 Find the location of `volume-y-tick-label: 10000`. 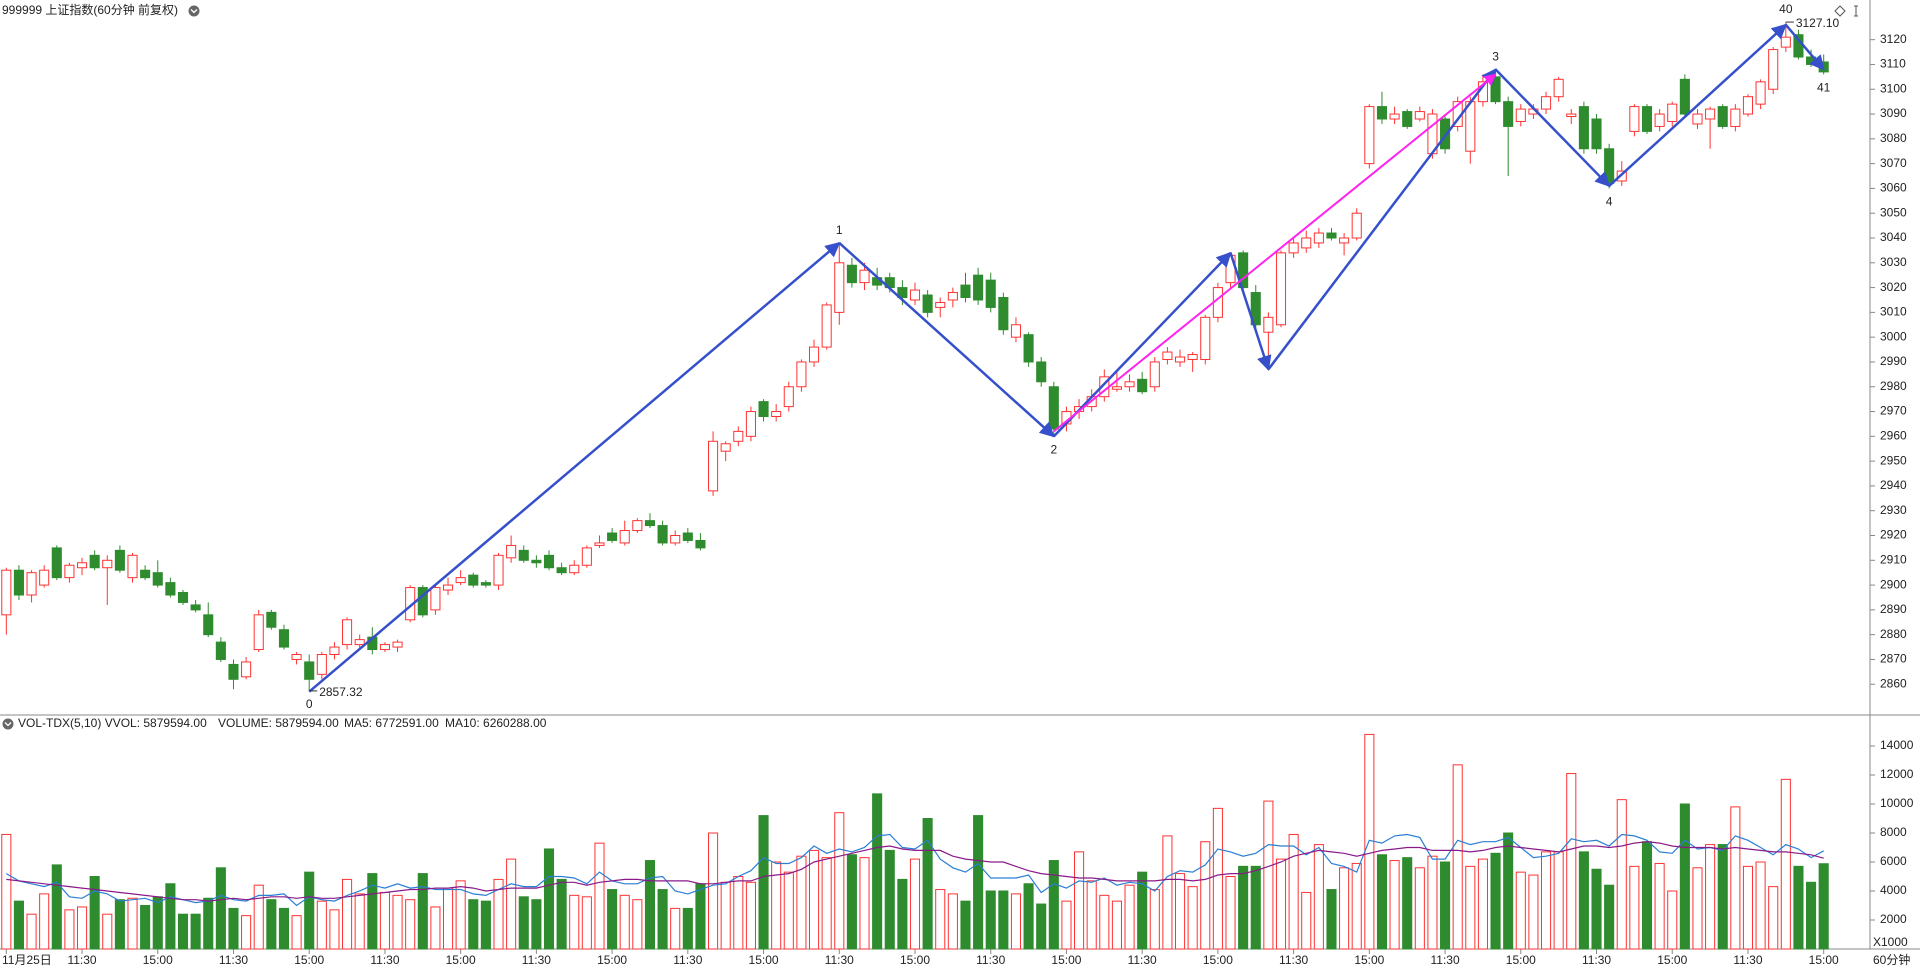

volume-y-tick-label: 10000 is located at coordinates (1897, 803).